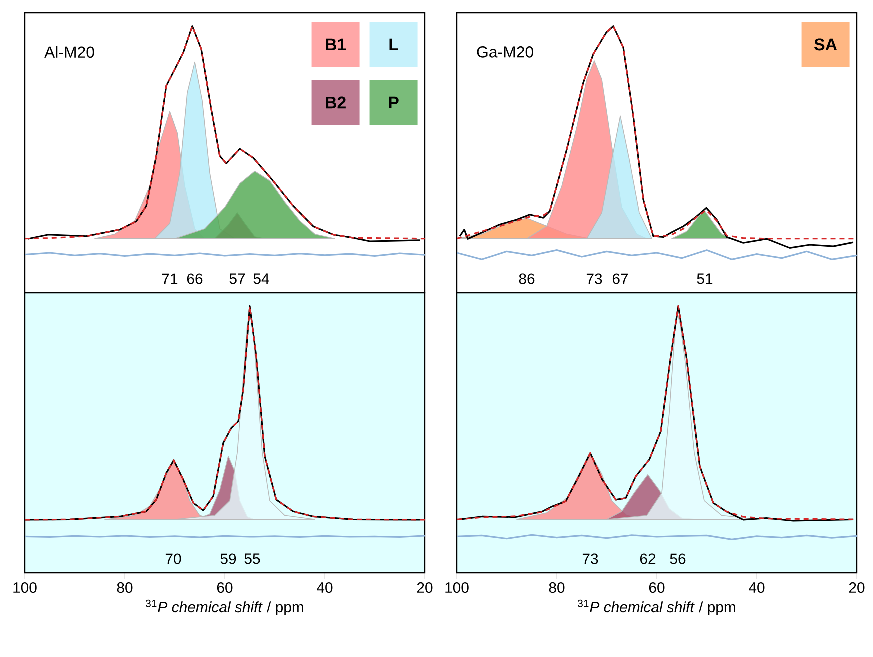 The width and height of the screenshot is (873, 657). Describe the element at coordinates (648, 559) in the screenshot. I see `annotation: 62` at that location.